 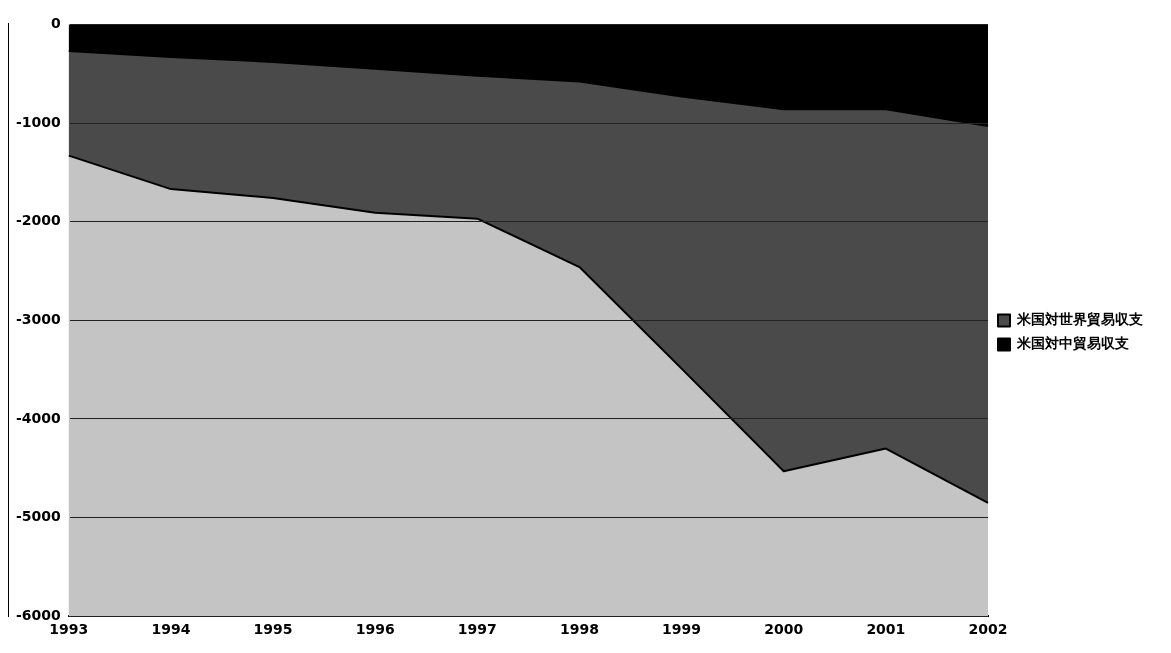 What do you see at coordinates (375, 629) in the screenshot?
I see `x-tick-label: 1996` at bounding box center [375, 629].